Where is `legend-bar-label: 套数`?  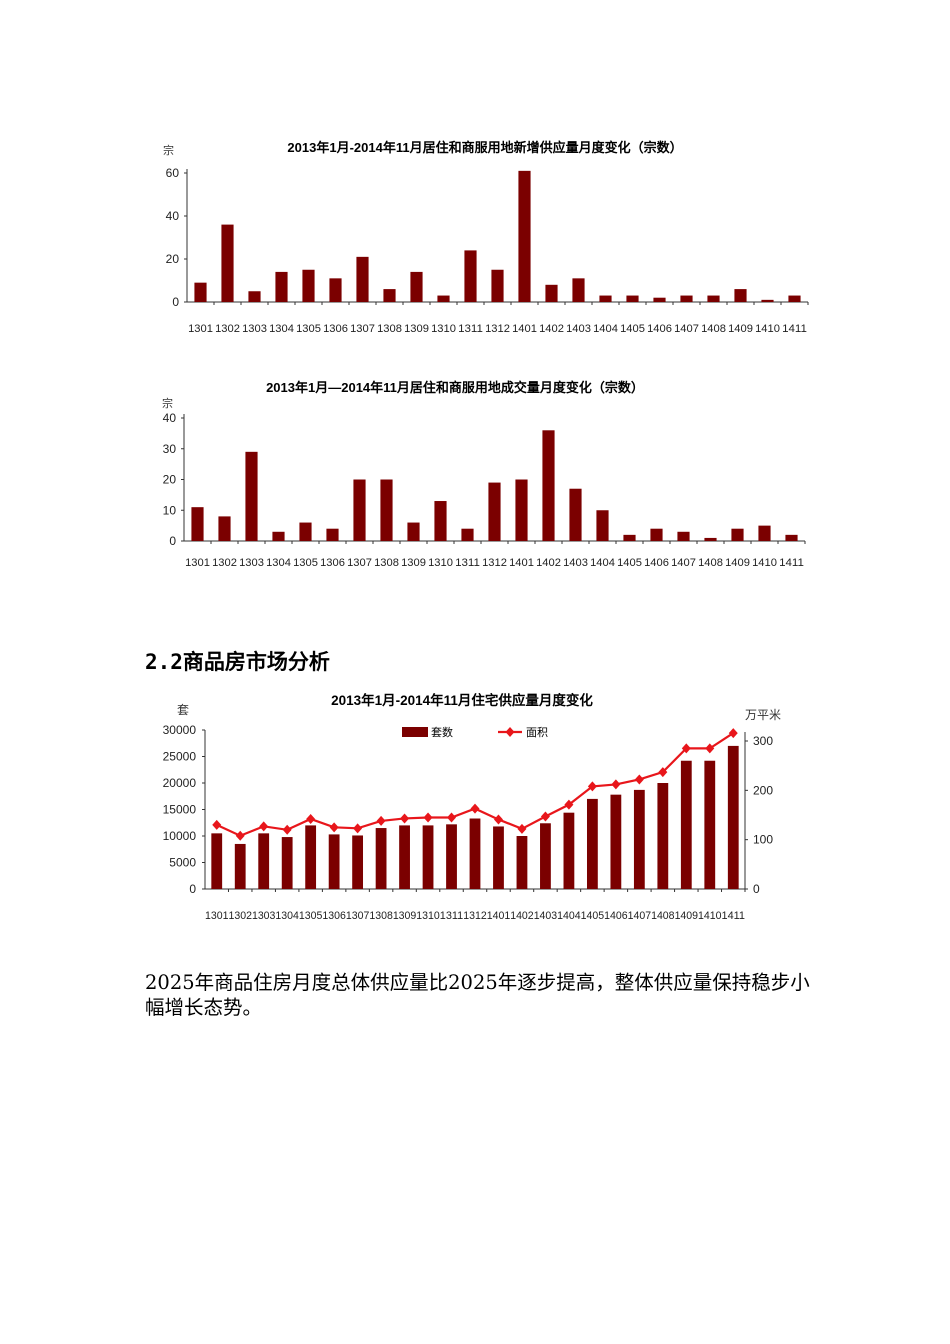 legend-bar-label: 套数 is located at coordinates (442, 732).